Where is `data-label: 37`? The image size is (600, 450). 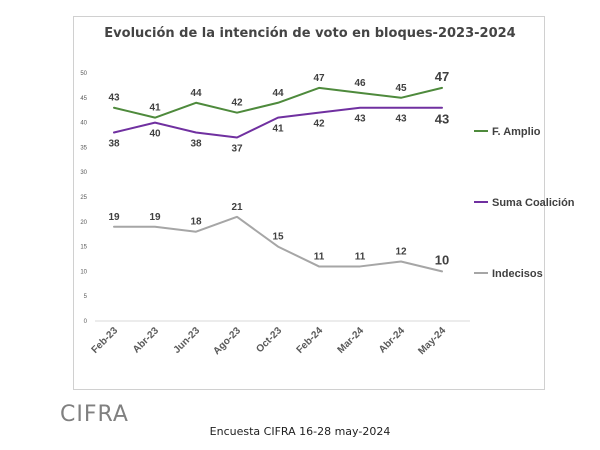
data-label: 37 is located at coordinates (237, 148).